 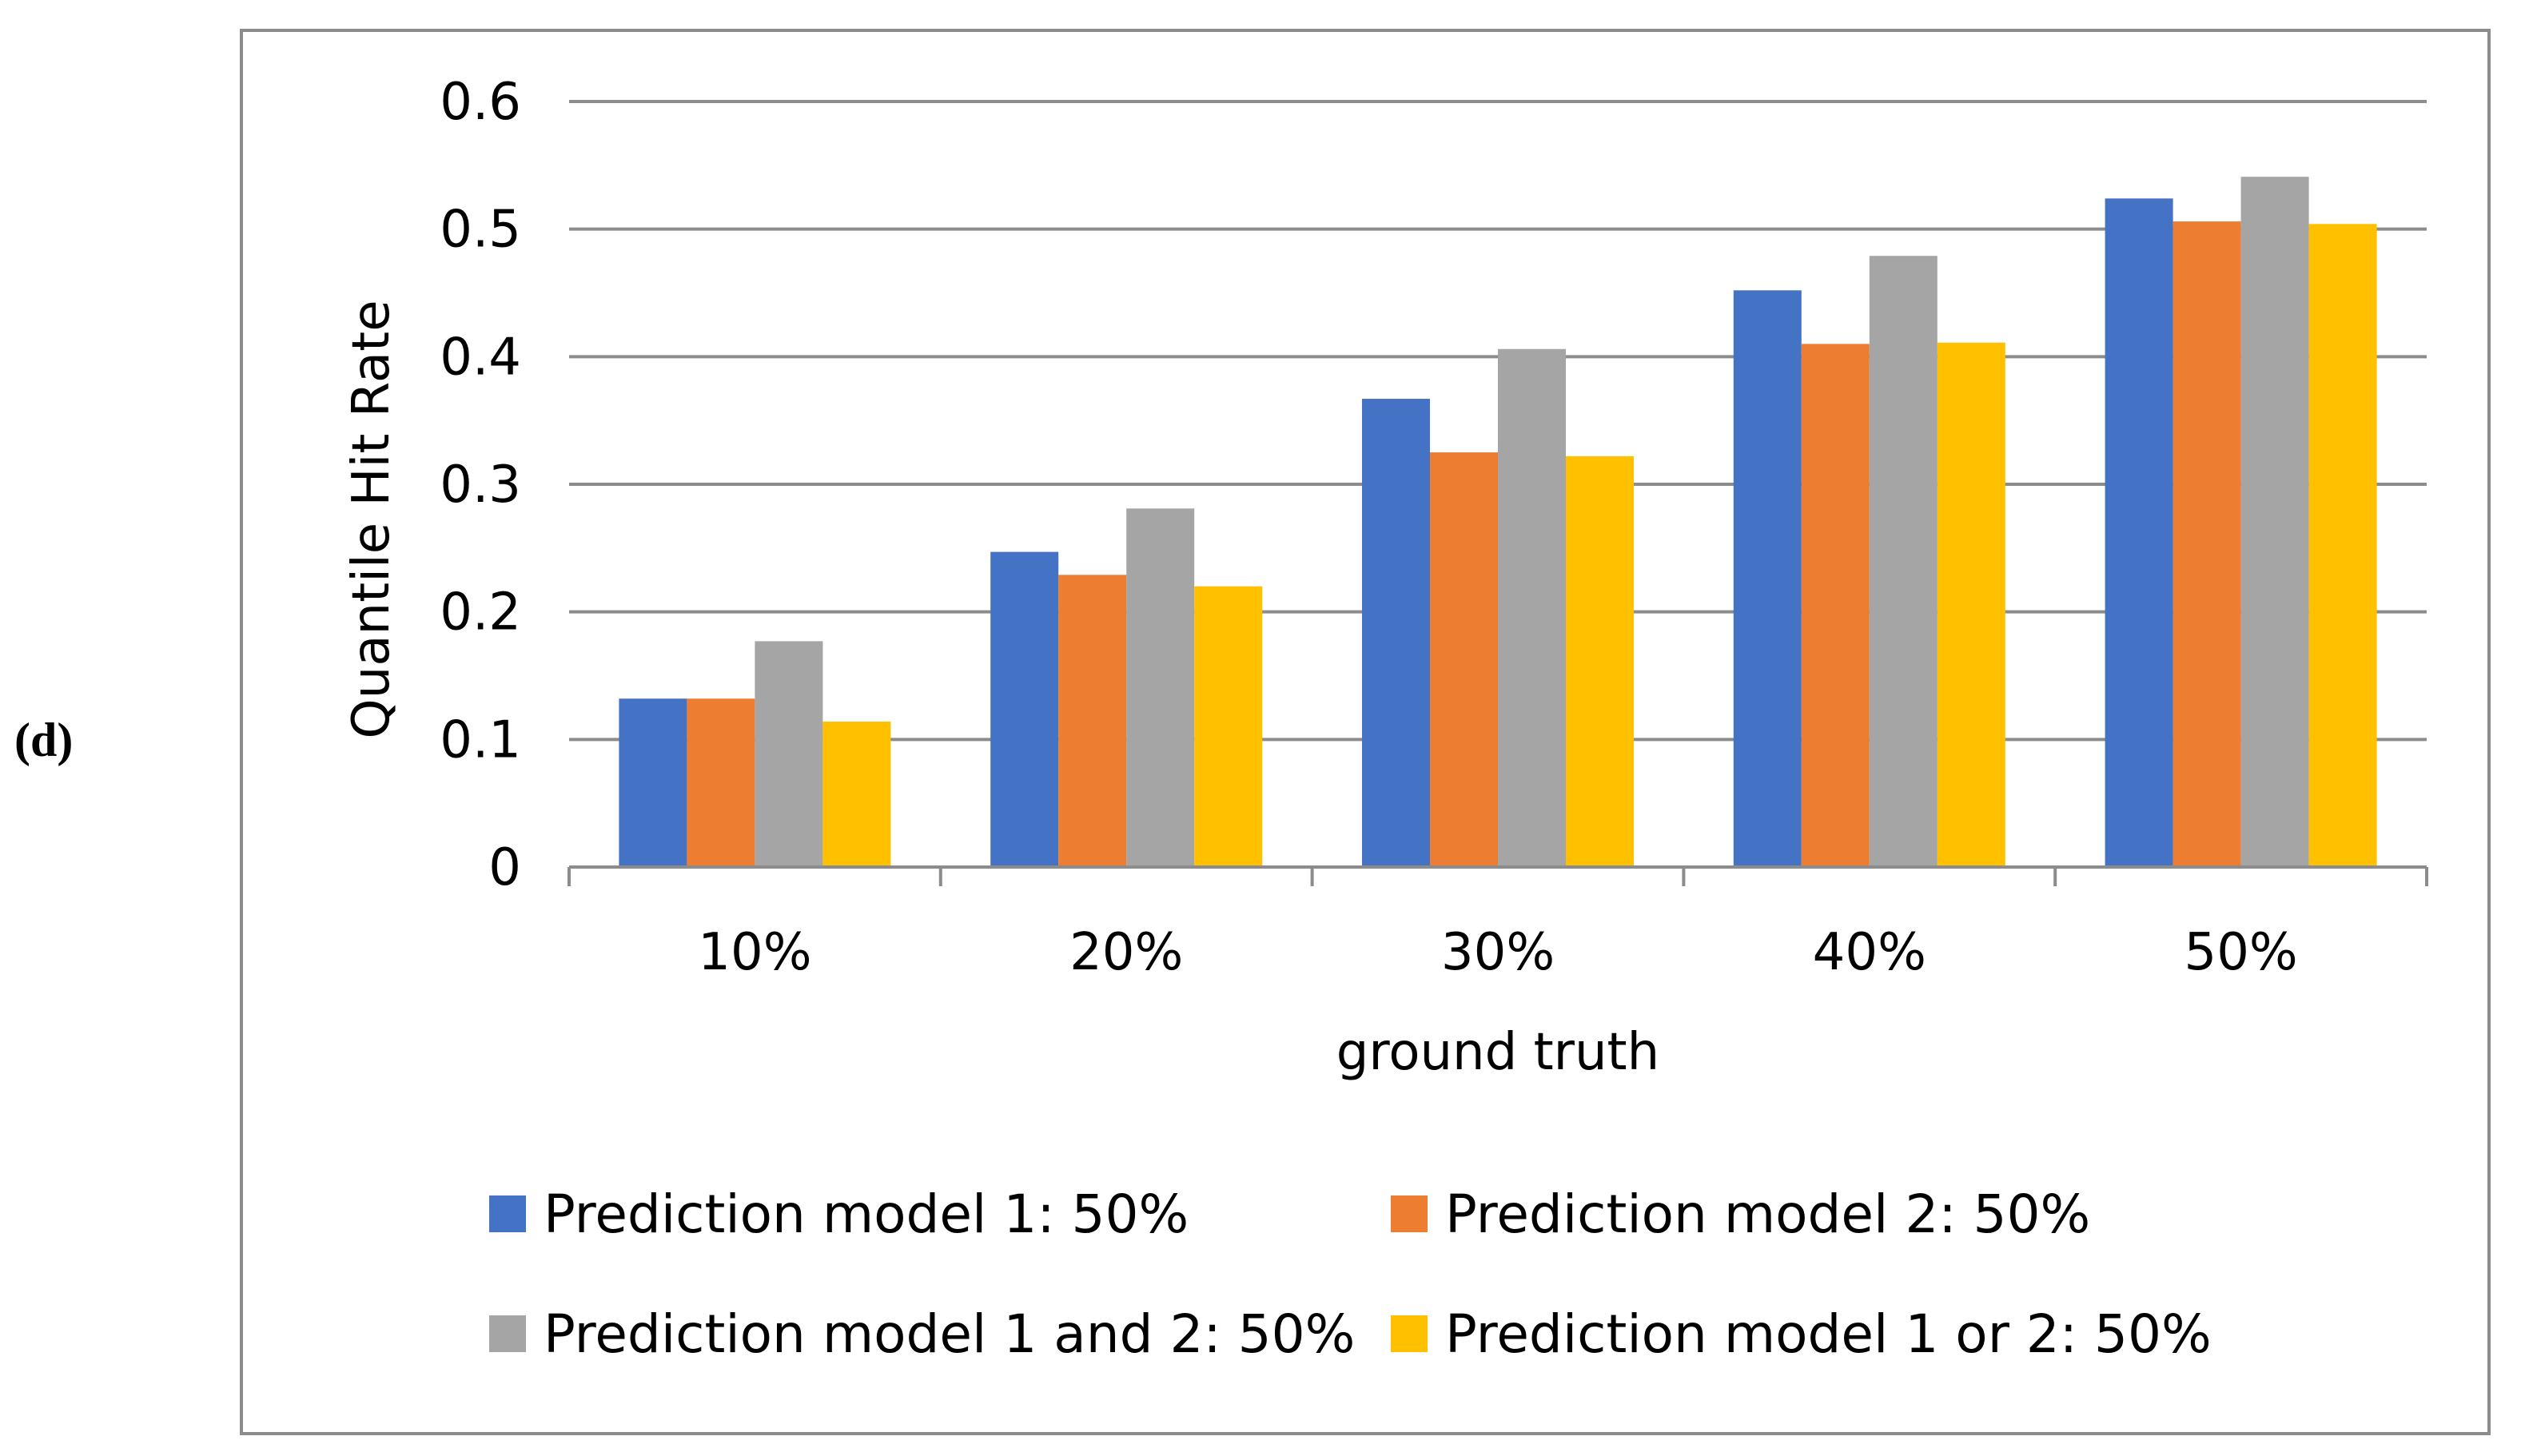 What do you see at coordinates (481, 612) in the screenshot?
I see `y-tick-label: 0.2` at bounding box center [481, 612].